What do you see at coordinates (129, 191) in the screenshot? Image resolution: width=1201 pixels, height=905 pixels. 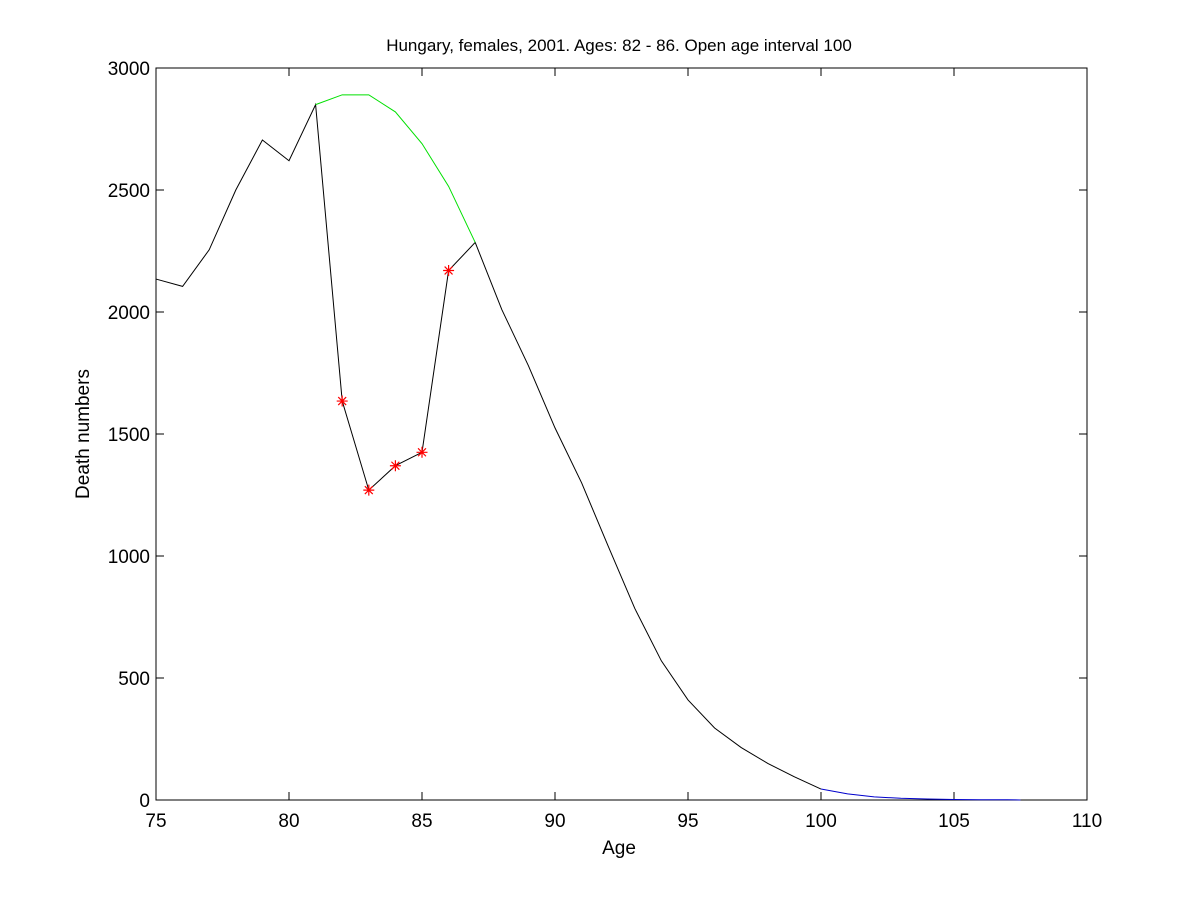 I see `y-tick-label: 2500` at bounding box center [129, 191].